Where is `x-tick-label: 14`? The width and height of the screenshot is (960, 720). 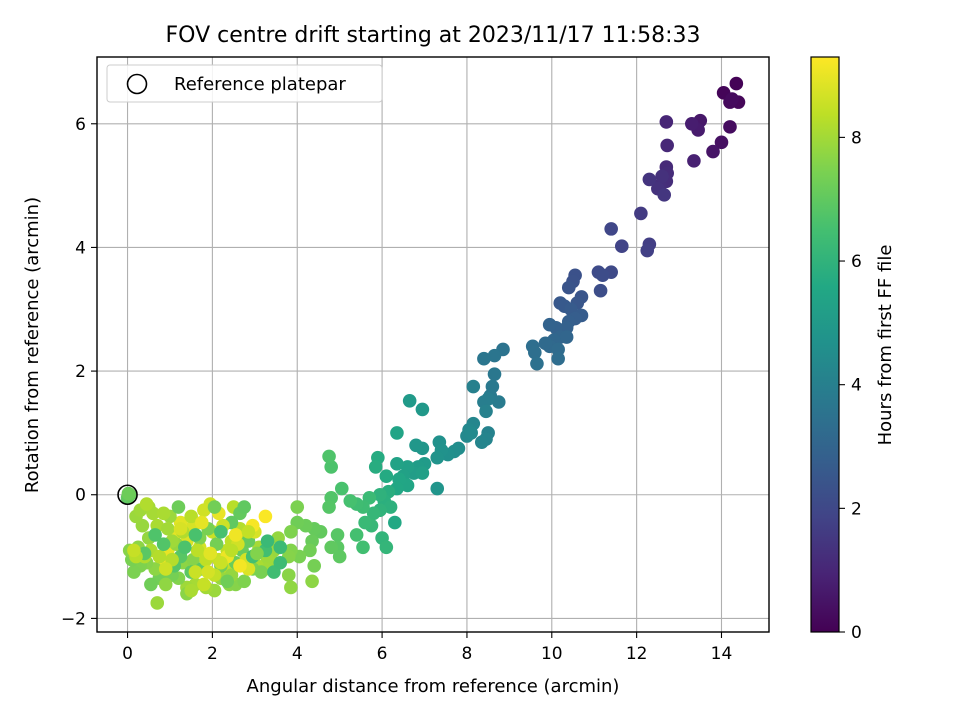 x-tick-label: 14 is located at coordinates (722, 654).